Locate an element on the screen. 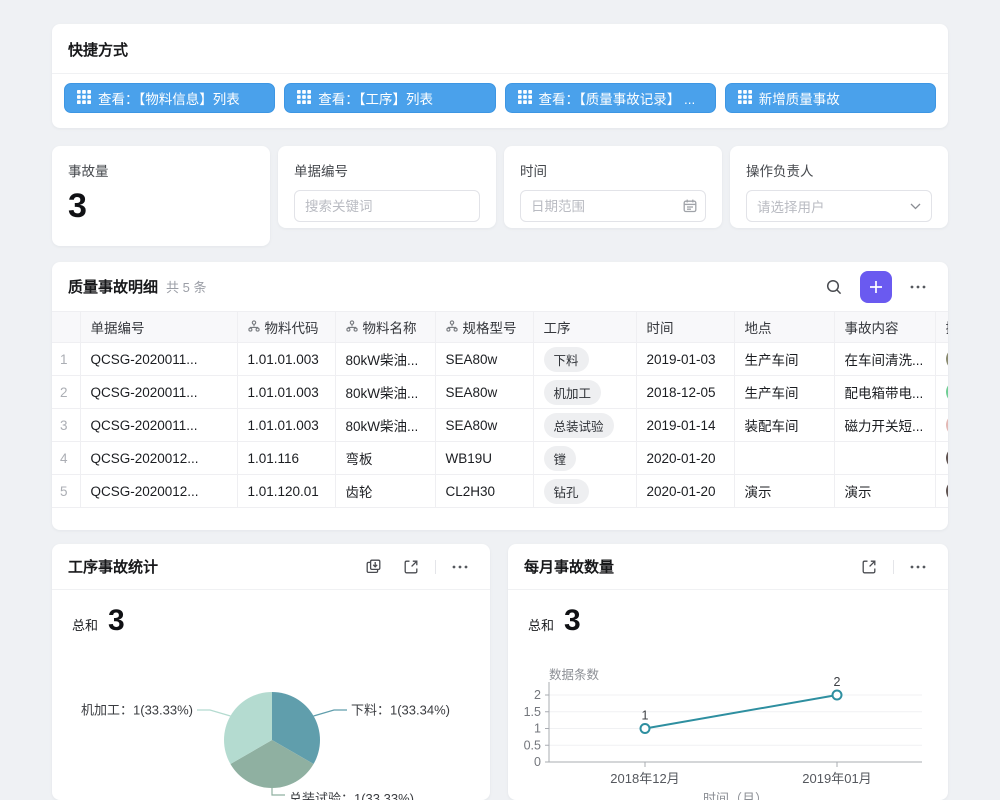 This screenshot has width=1000, height=800. download-icon is located at coordinates (373, 567).